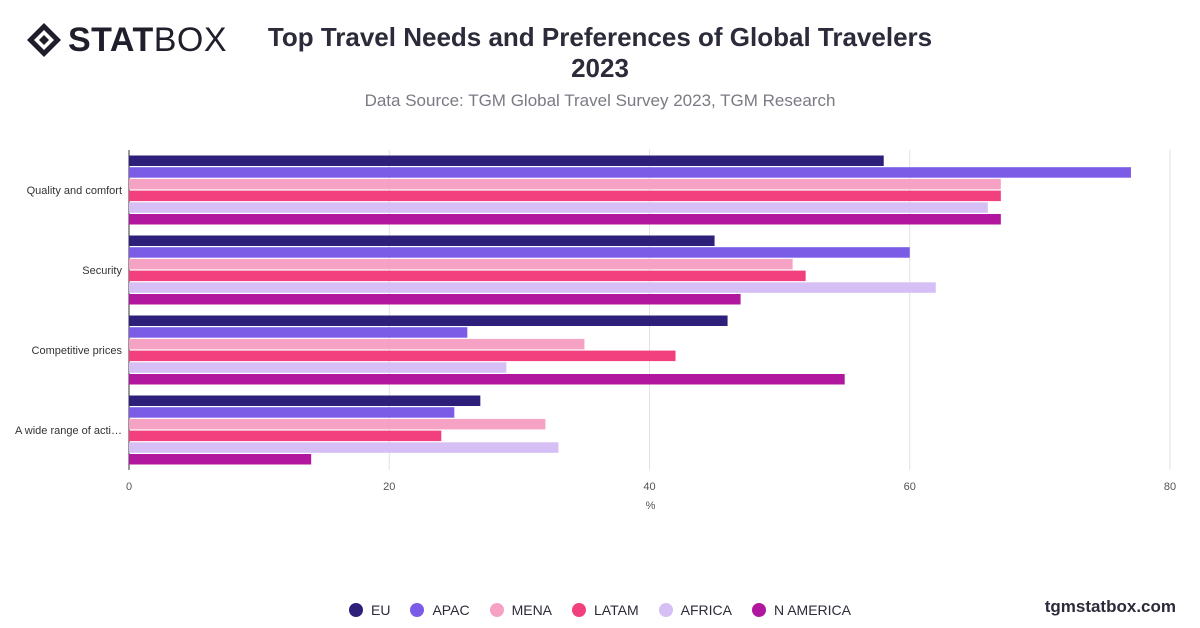 This screenshot has width=1200, height=628. What do you see at coordinates (651, 506) in the screenshot?
I see `x-axis-label: %` at bounding box center [651, 506].